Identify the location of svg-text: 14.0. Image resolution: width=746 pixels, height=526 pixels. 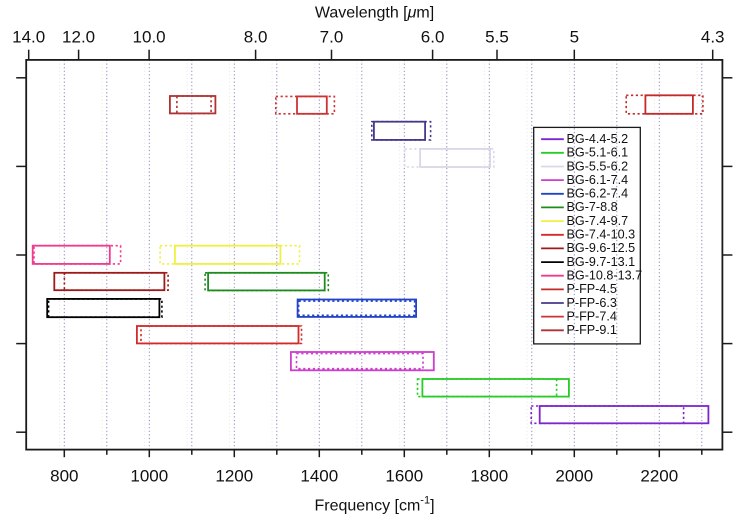
(28, 36).